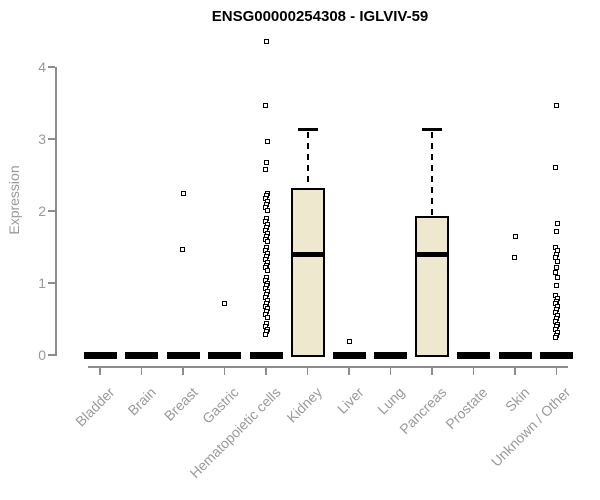  Describe the element at coordinates (517, 399) in the screenshot. I see `x-category-label: Skin` at that location.